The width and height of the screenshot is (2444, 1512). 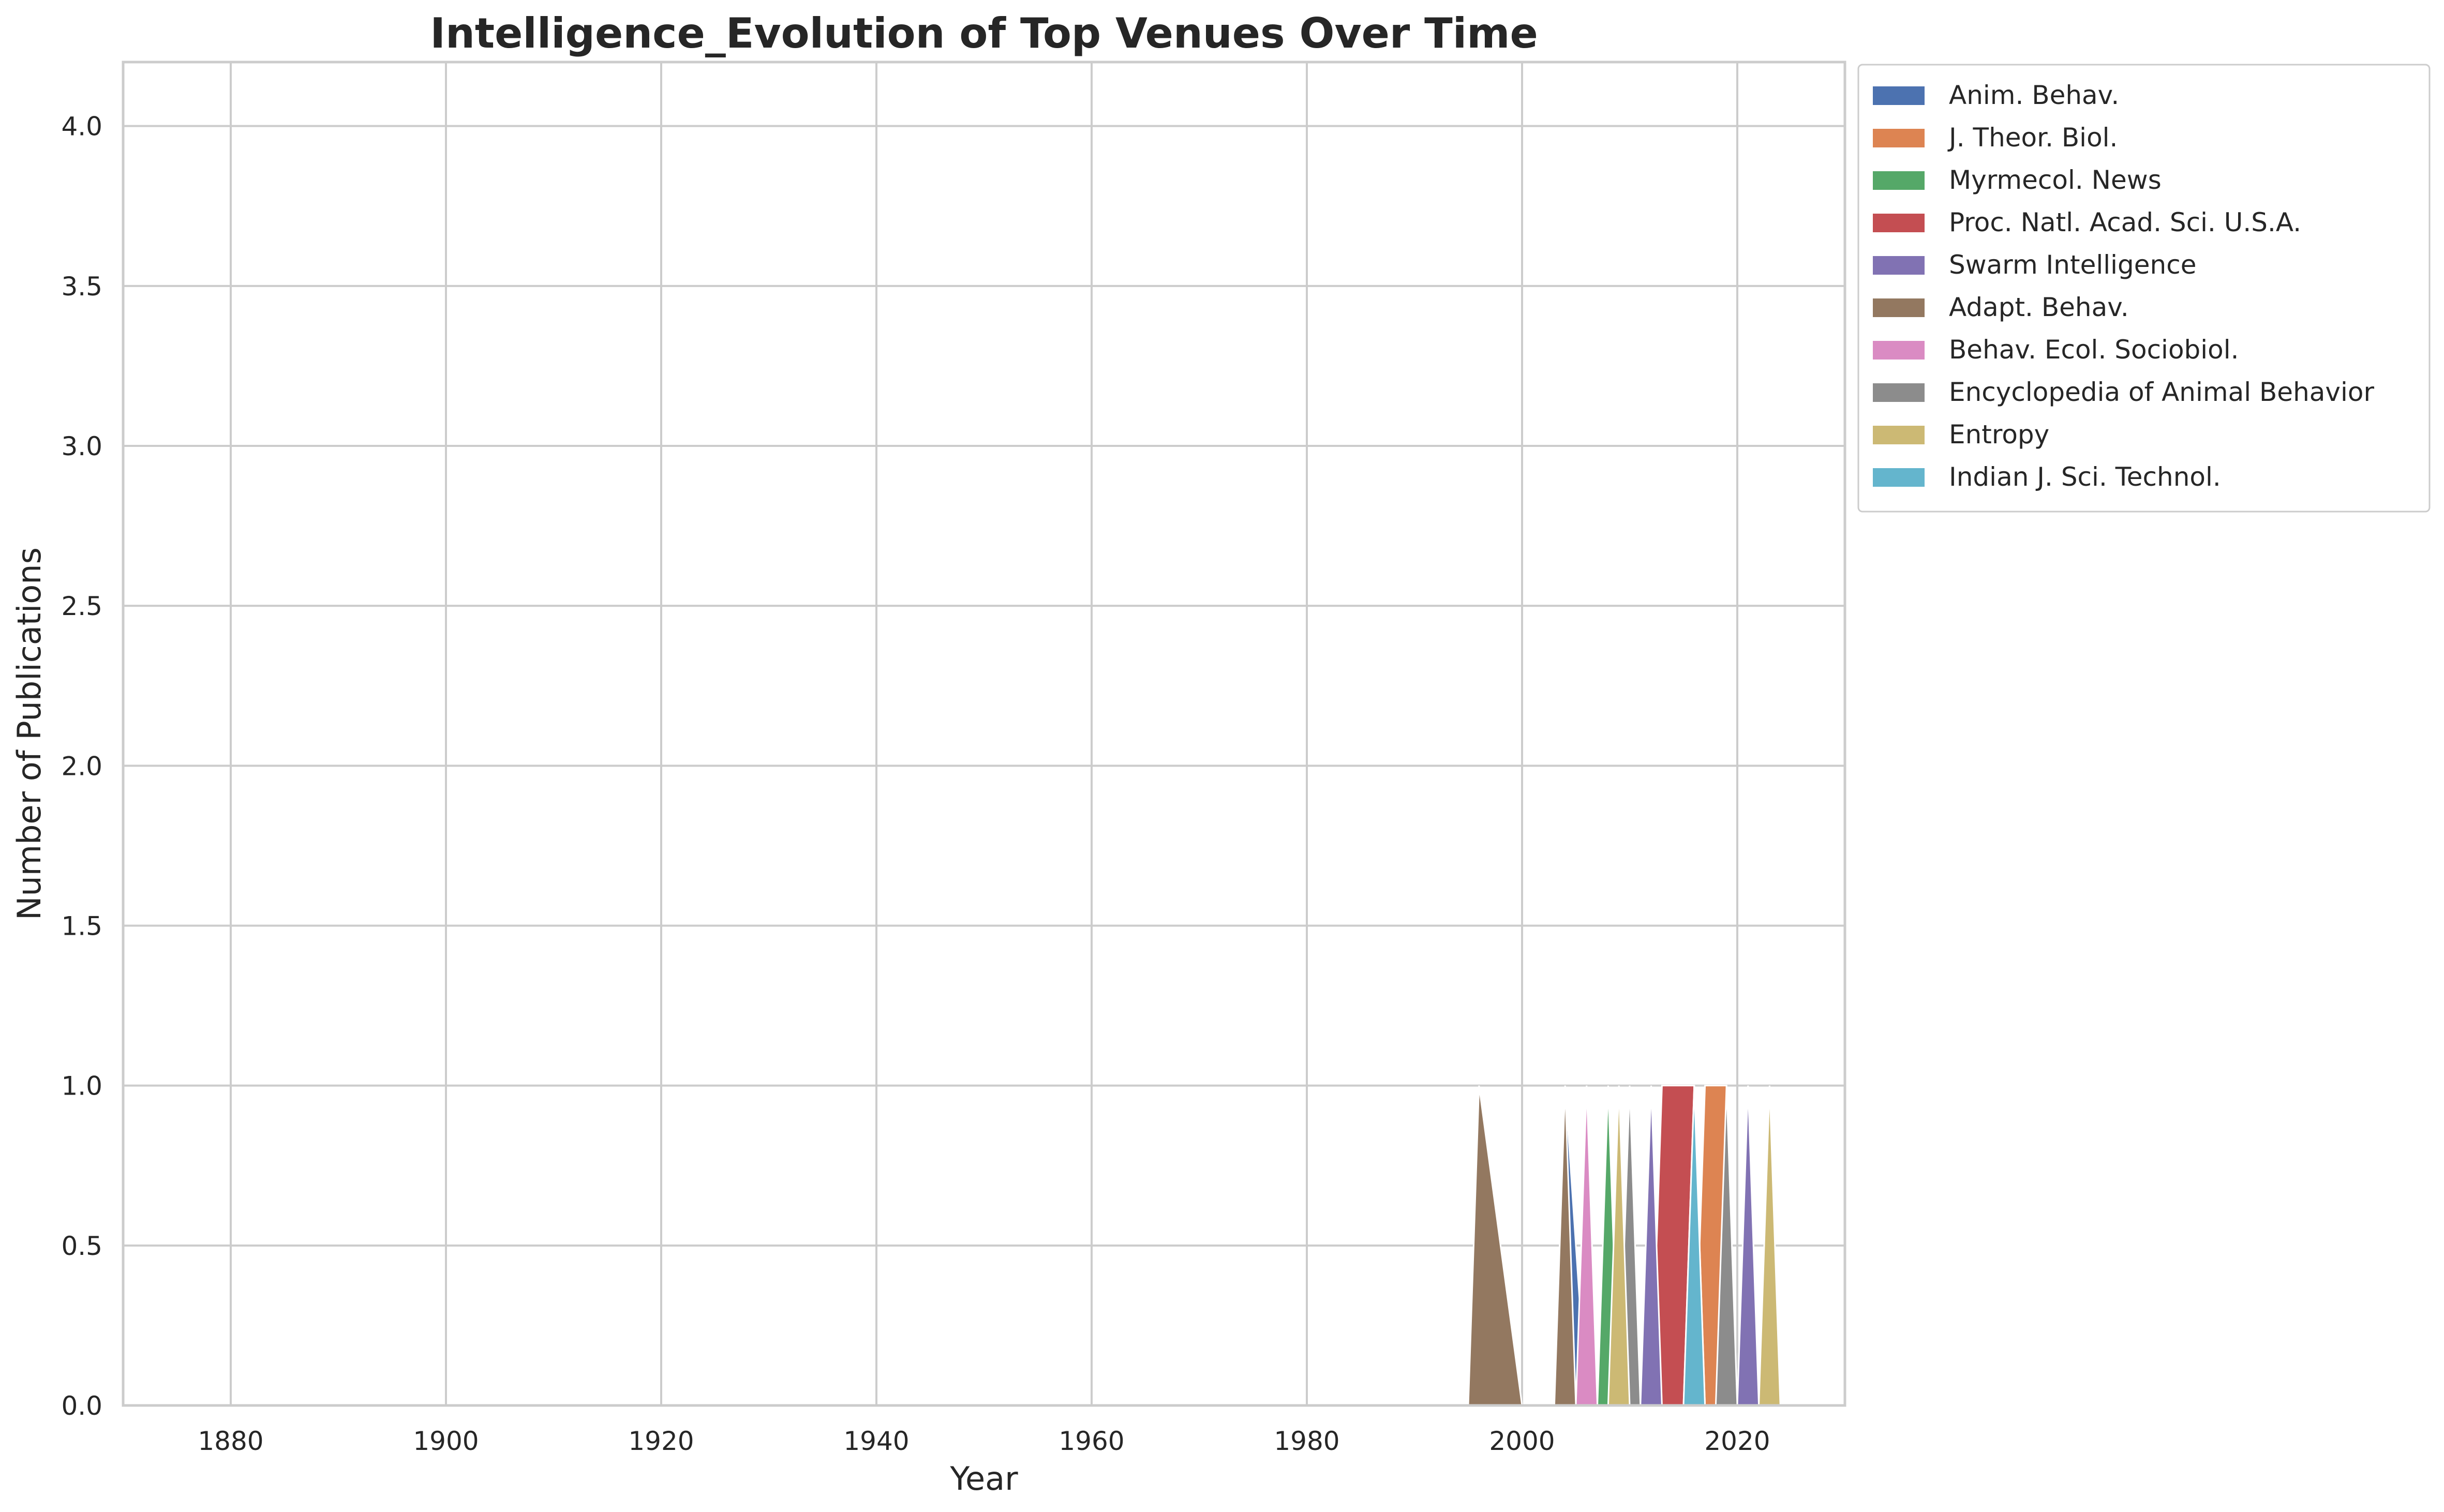 What do you see at coordinates (81, 606) in the screenshot?
I see `y-tick-label: 2.5` at bounding box center [81, 606].